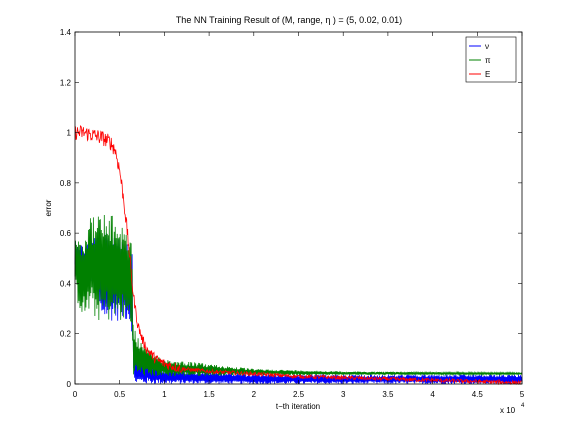  I want to click on x-tick-label: 3, so click(343, 394).